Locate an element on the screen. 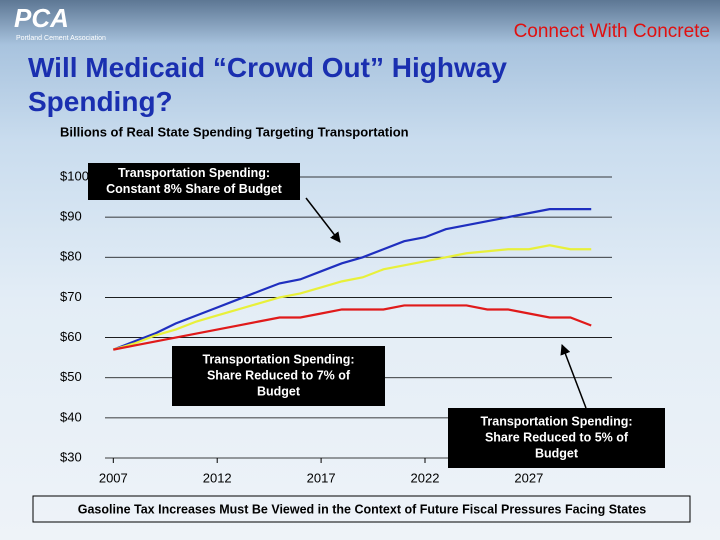 This screenshot has height=540, width=720. y-tick-label: $60 is located at coordinates (71, 336).